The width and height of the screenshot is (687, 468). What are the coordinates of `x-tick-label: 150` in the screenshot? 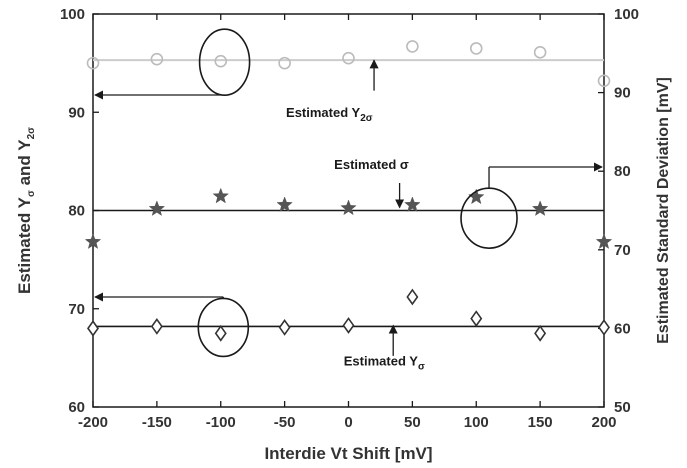 It's located at (540, 422).